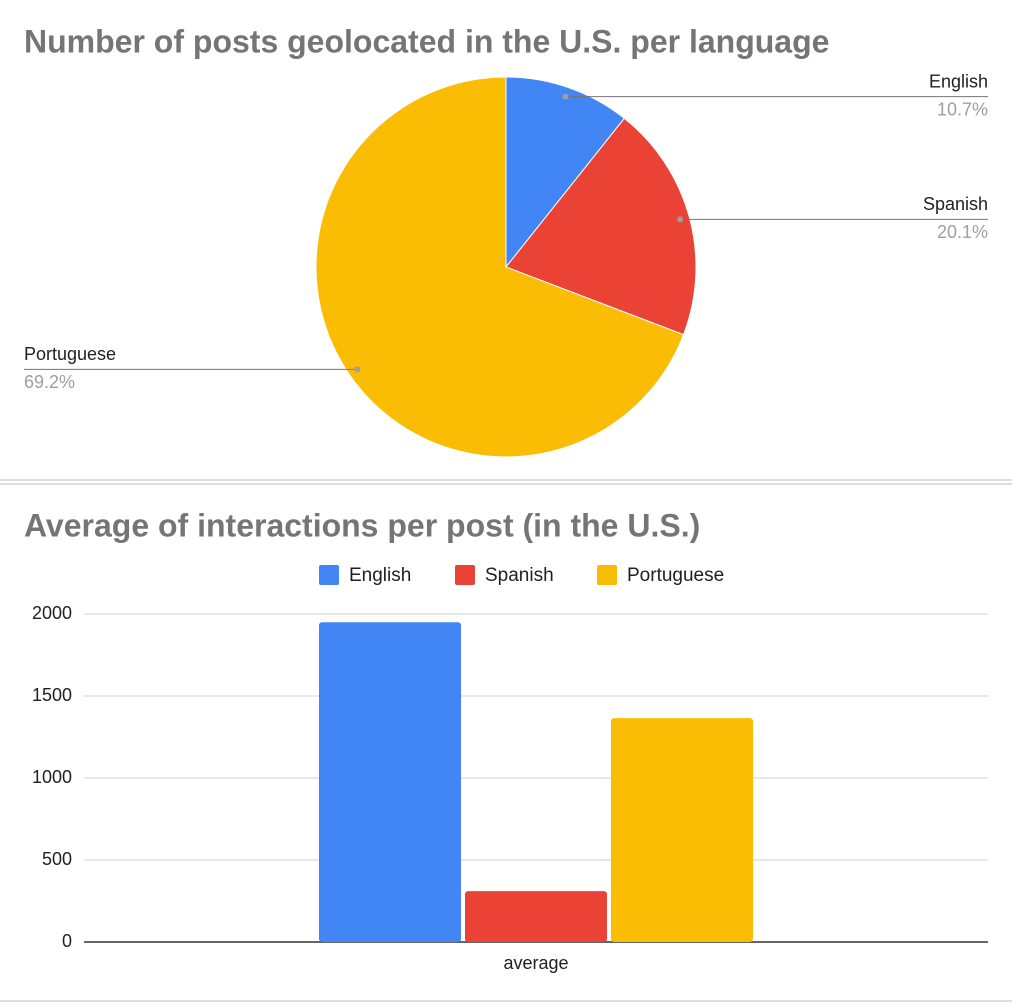 This screenshot has width=1012, height=1004. Describe the element at coordinates (49, 382) in the screenshot. I see `slice-value-label: 69.2%` at that location.